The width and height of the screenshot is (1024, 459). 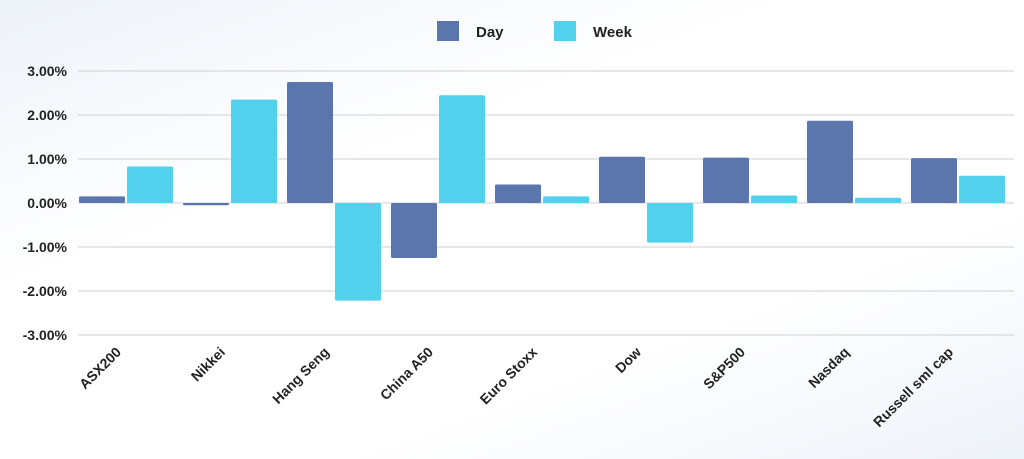 I want to click on x-category-label: Nasdaq, so click(x=828, y=367).